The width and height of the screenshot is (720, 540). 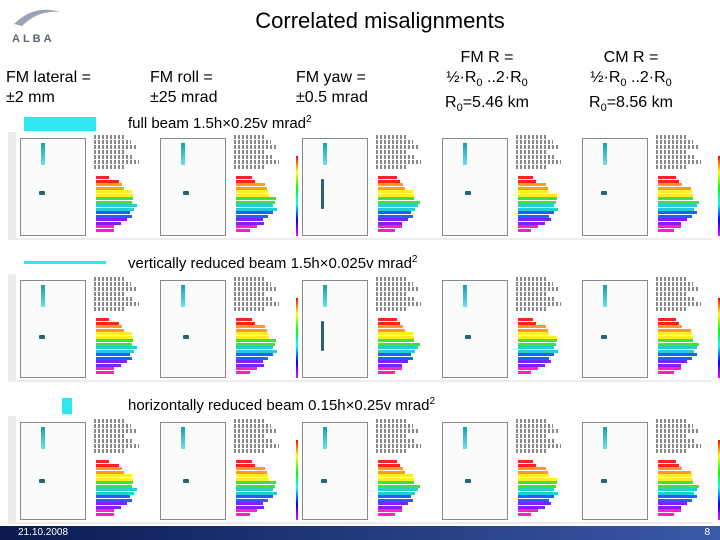 I want to click on column-header-cm-r: CM R = ½·R0 ..2·R0 R0=8.56 km, so click(x=631, y=83).